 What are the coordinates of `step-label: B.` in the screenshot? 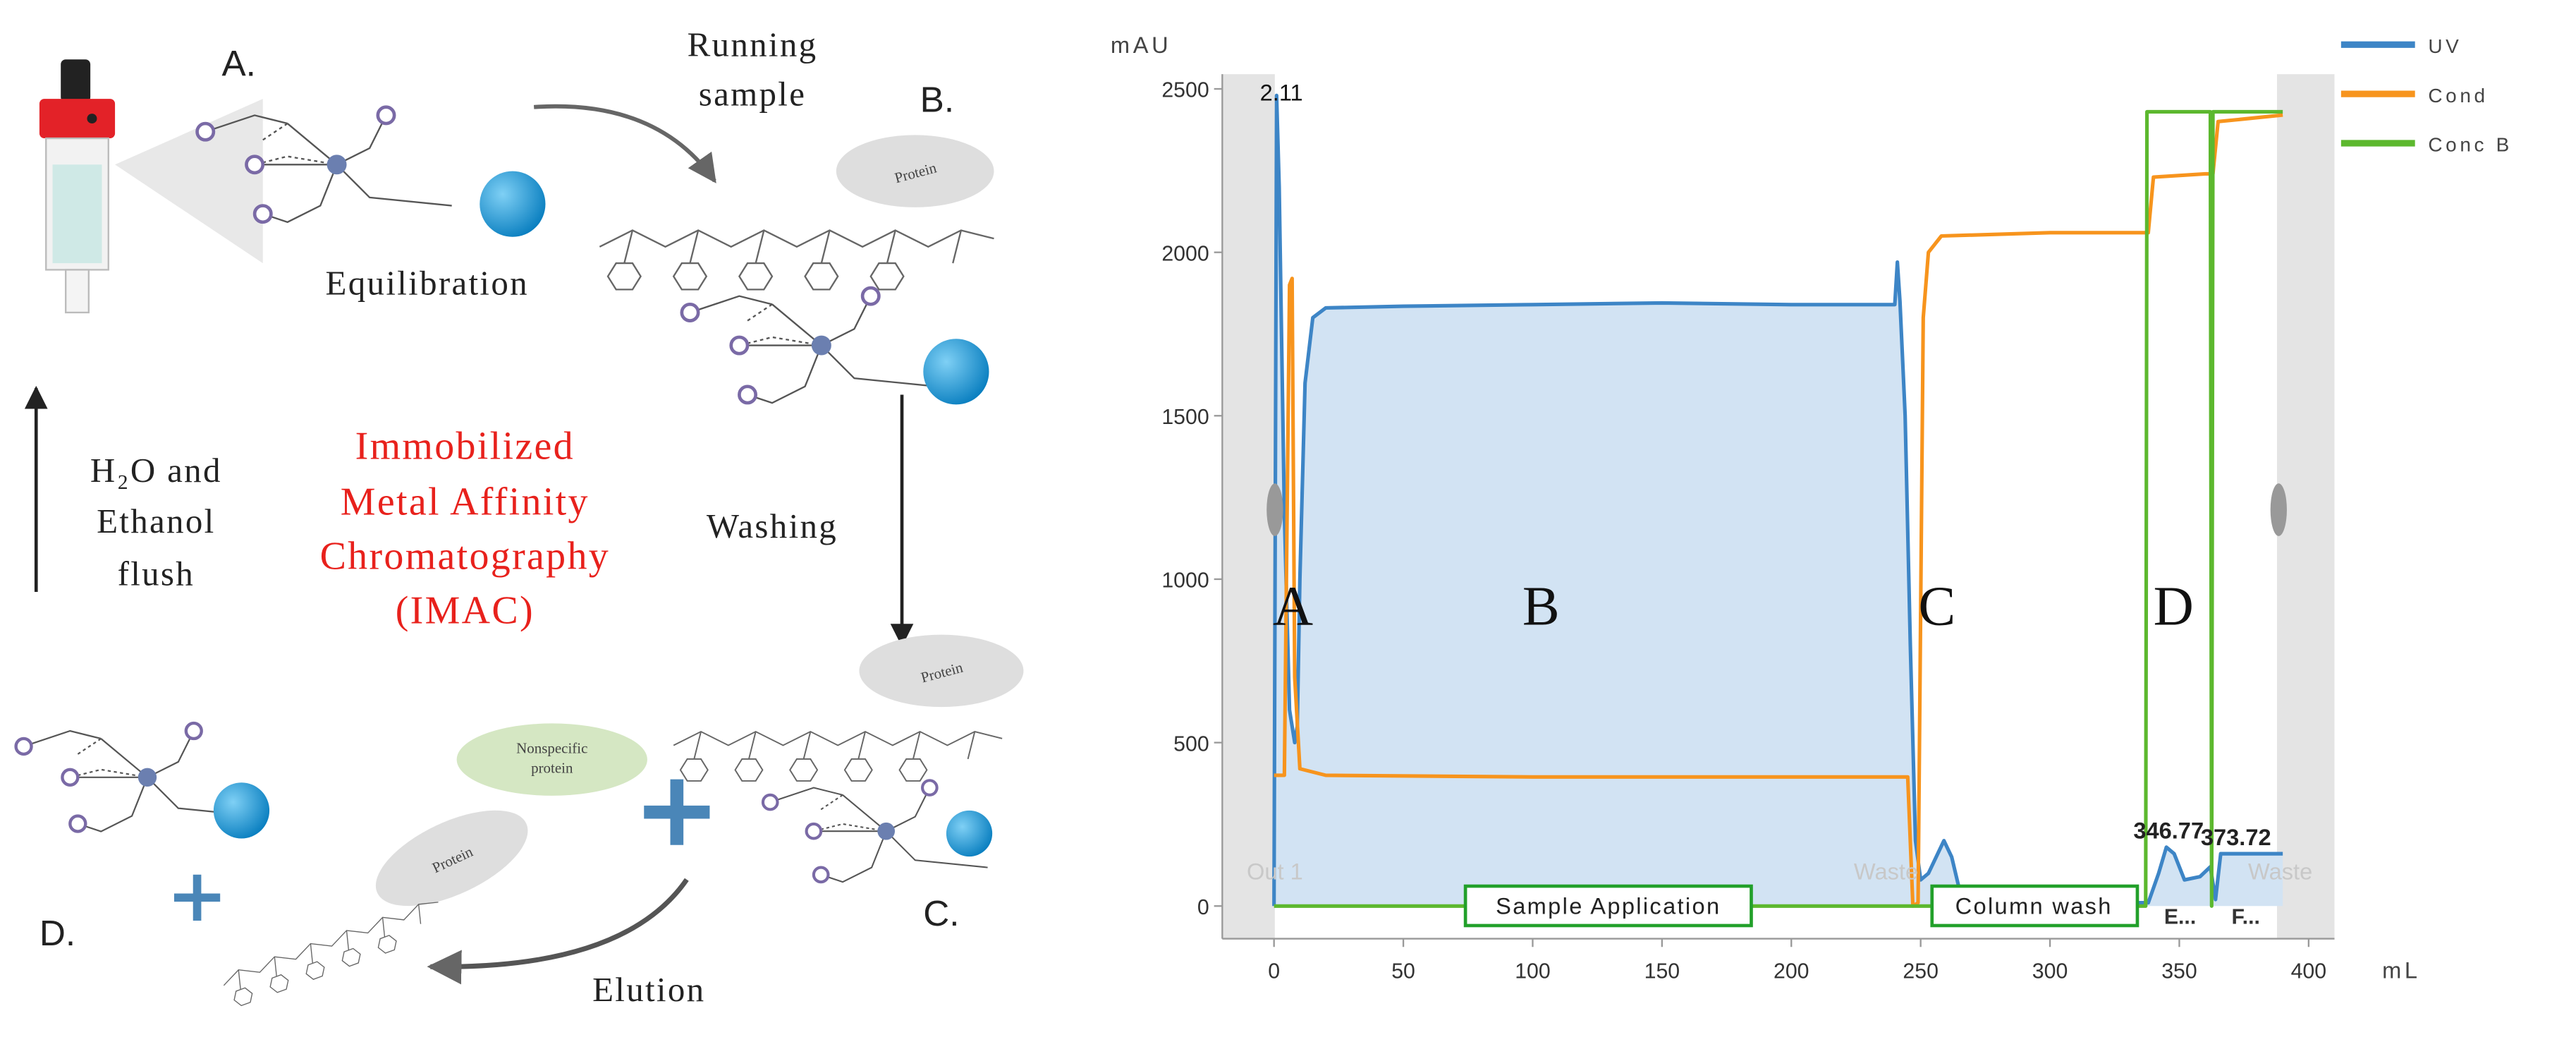 It's located at (937, 100).